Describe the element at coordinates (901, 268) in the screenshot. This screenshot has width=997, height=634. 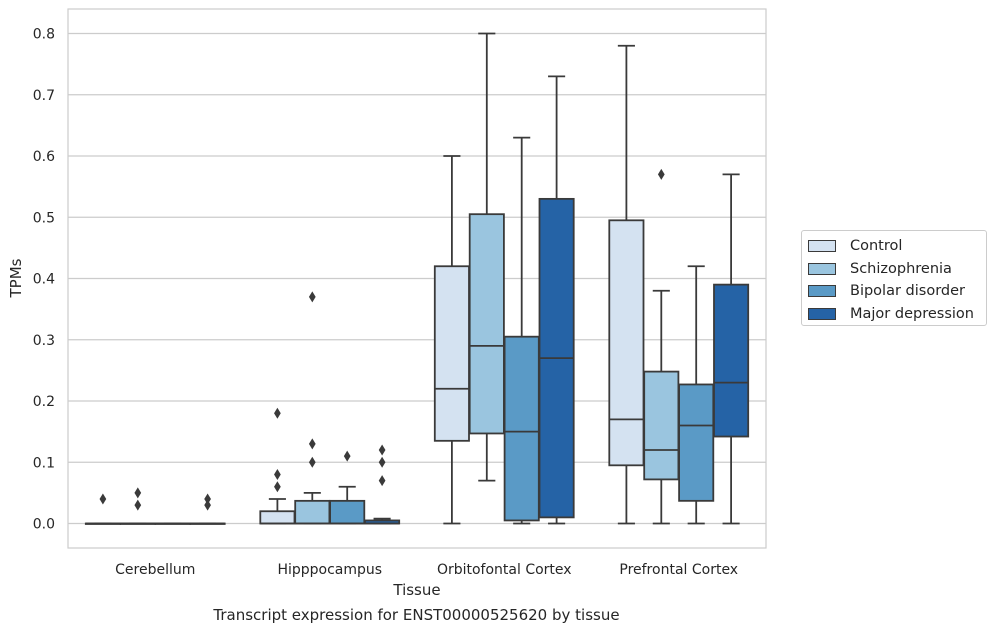
I see `legend-label: Schizophrenia` at that location.